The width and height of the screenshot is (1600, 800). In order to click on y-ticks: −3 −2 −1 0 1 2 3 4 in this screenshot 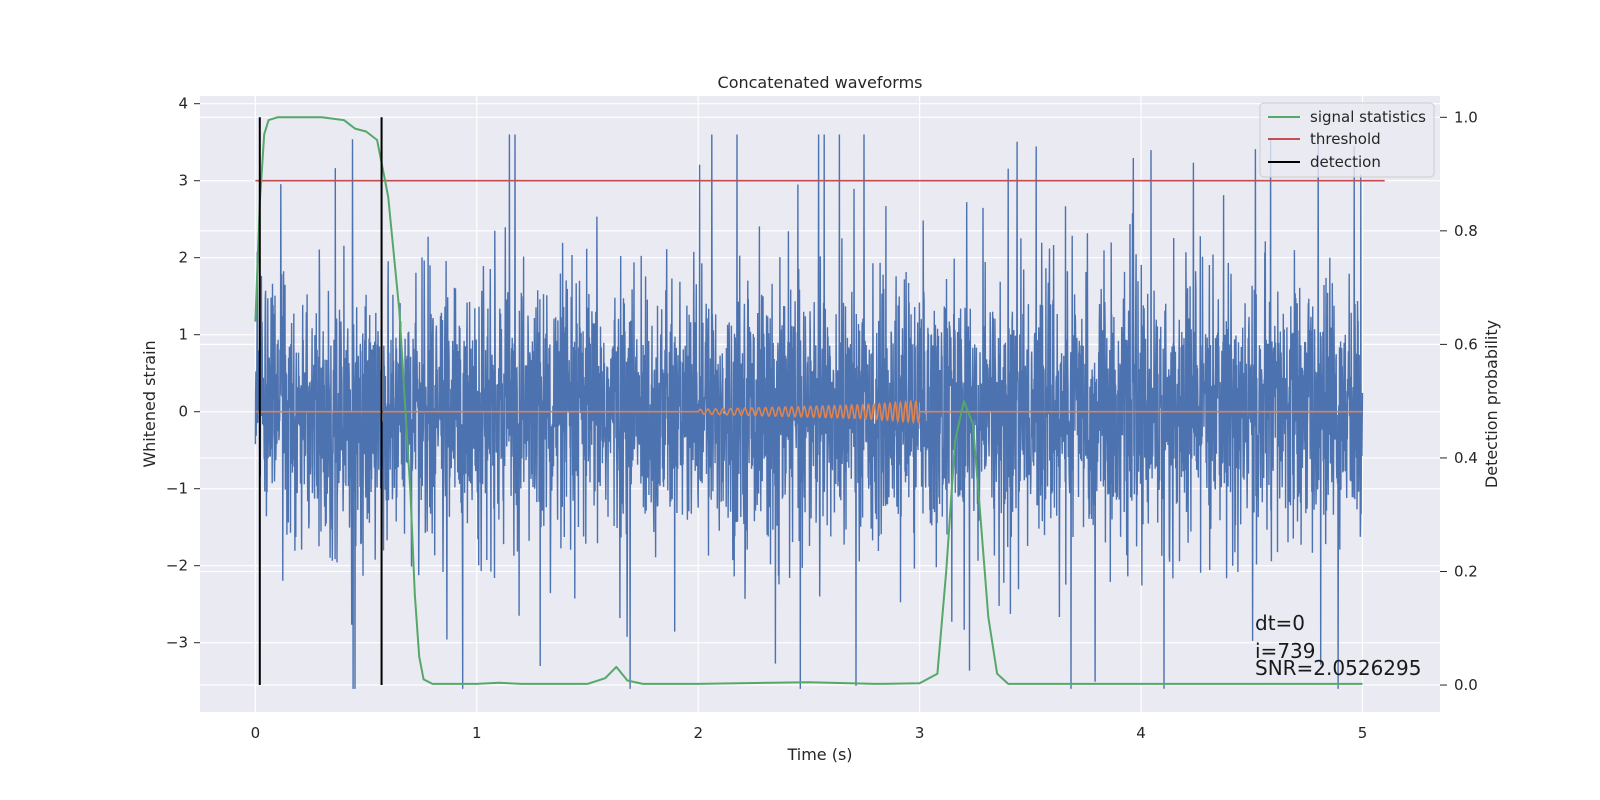, I will do `click(183, 373)`.